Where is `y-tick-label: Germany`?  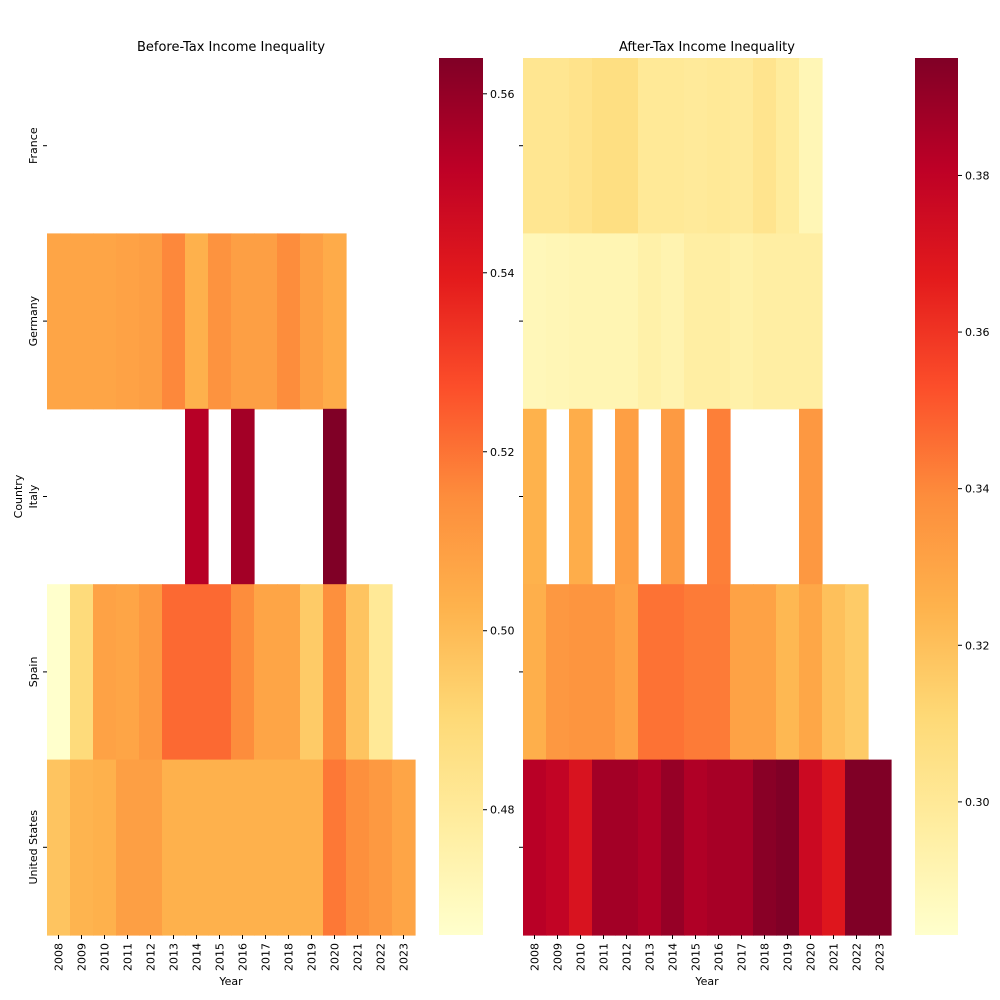 y-tick-label: Germany is located at coordinates (33, 320).